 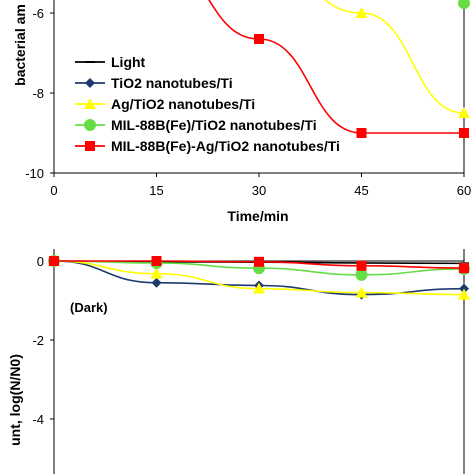 I want to click on legend-label-4: MIL-88B(Fe)-Ag/TiO2 nanotubes/Ti, so click(x=225, y=146).